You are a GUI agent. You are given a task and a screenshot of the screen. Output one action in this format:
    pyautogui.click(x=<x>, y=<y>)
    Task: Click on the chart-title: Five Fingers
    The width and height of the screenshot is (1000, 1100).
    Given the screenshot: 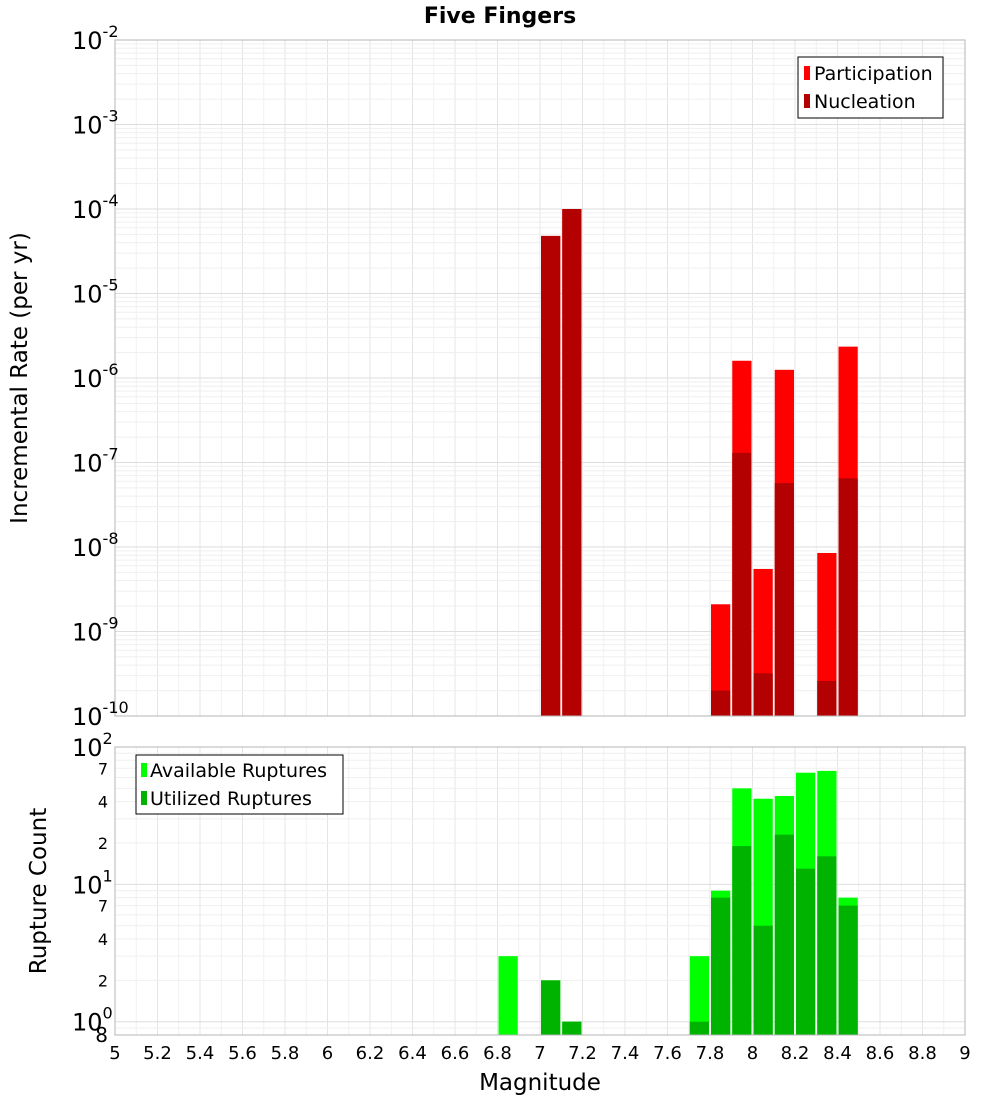 What is the action you would take?
    pyautogui.click(x=500, y=16)
    